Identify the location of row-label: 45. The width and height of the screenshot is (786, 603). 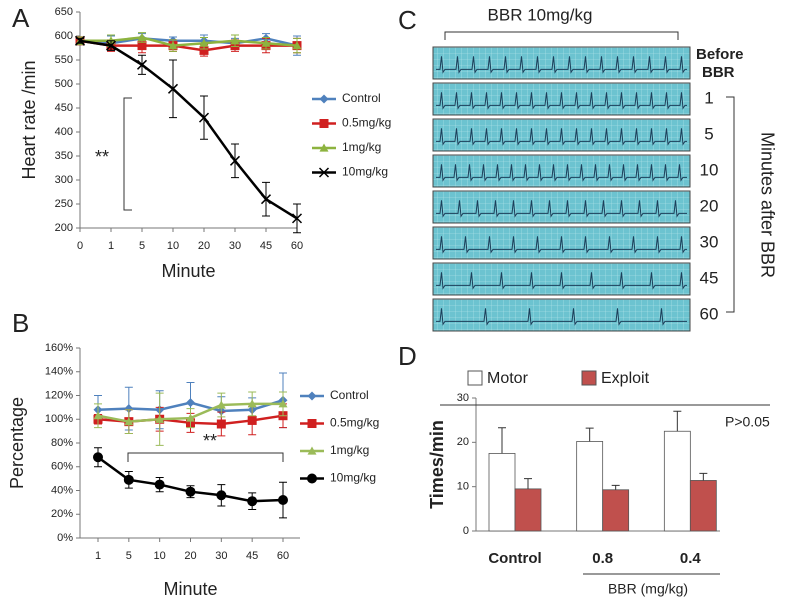
(709, 277).